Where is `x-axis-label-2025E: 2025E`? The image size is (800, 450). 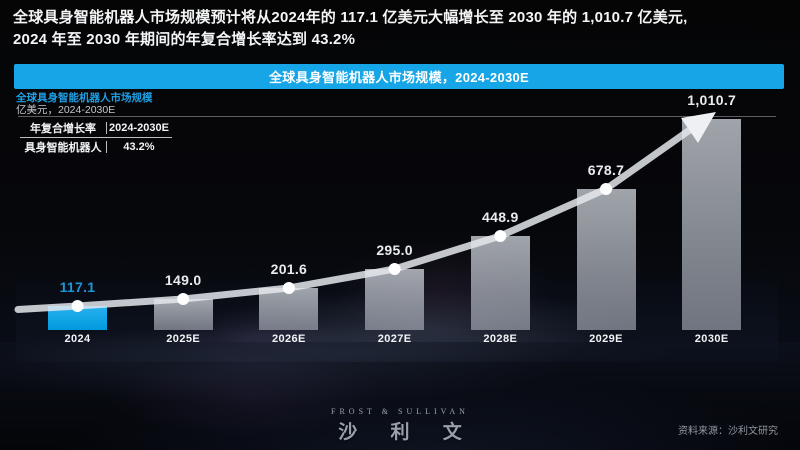 x-axis-label-2025E: 2025E is located at coordinates (183, 339).